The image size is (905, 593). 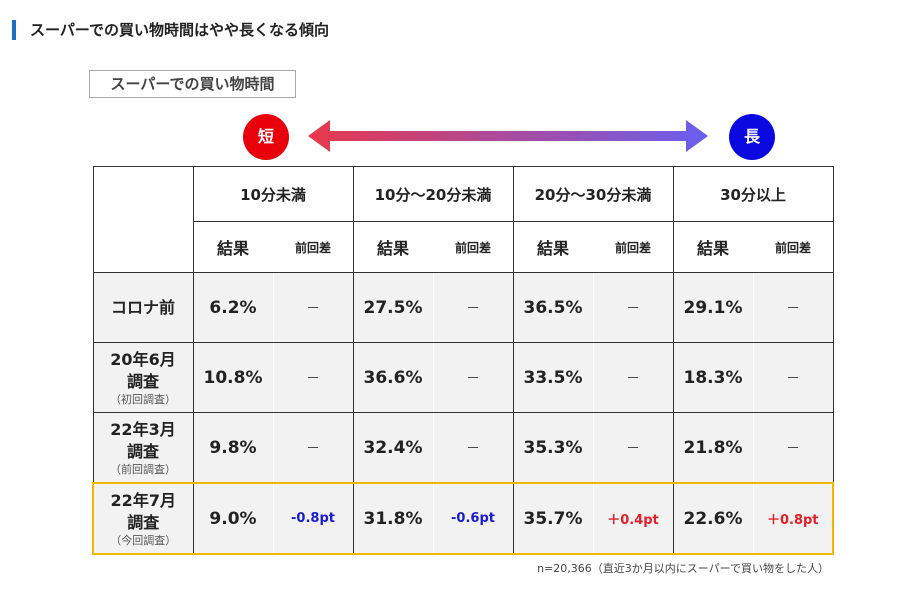 I want to click on result-cell: 29.1%, so click(x=713, y=307).